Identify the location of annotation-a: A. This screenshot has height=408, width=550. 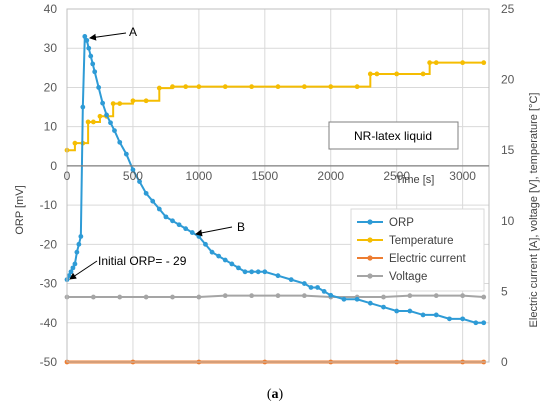
(133, 32).